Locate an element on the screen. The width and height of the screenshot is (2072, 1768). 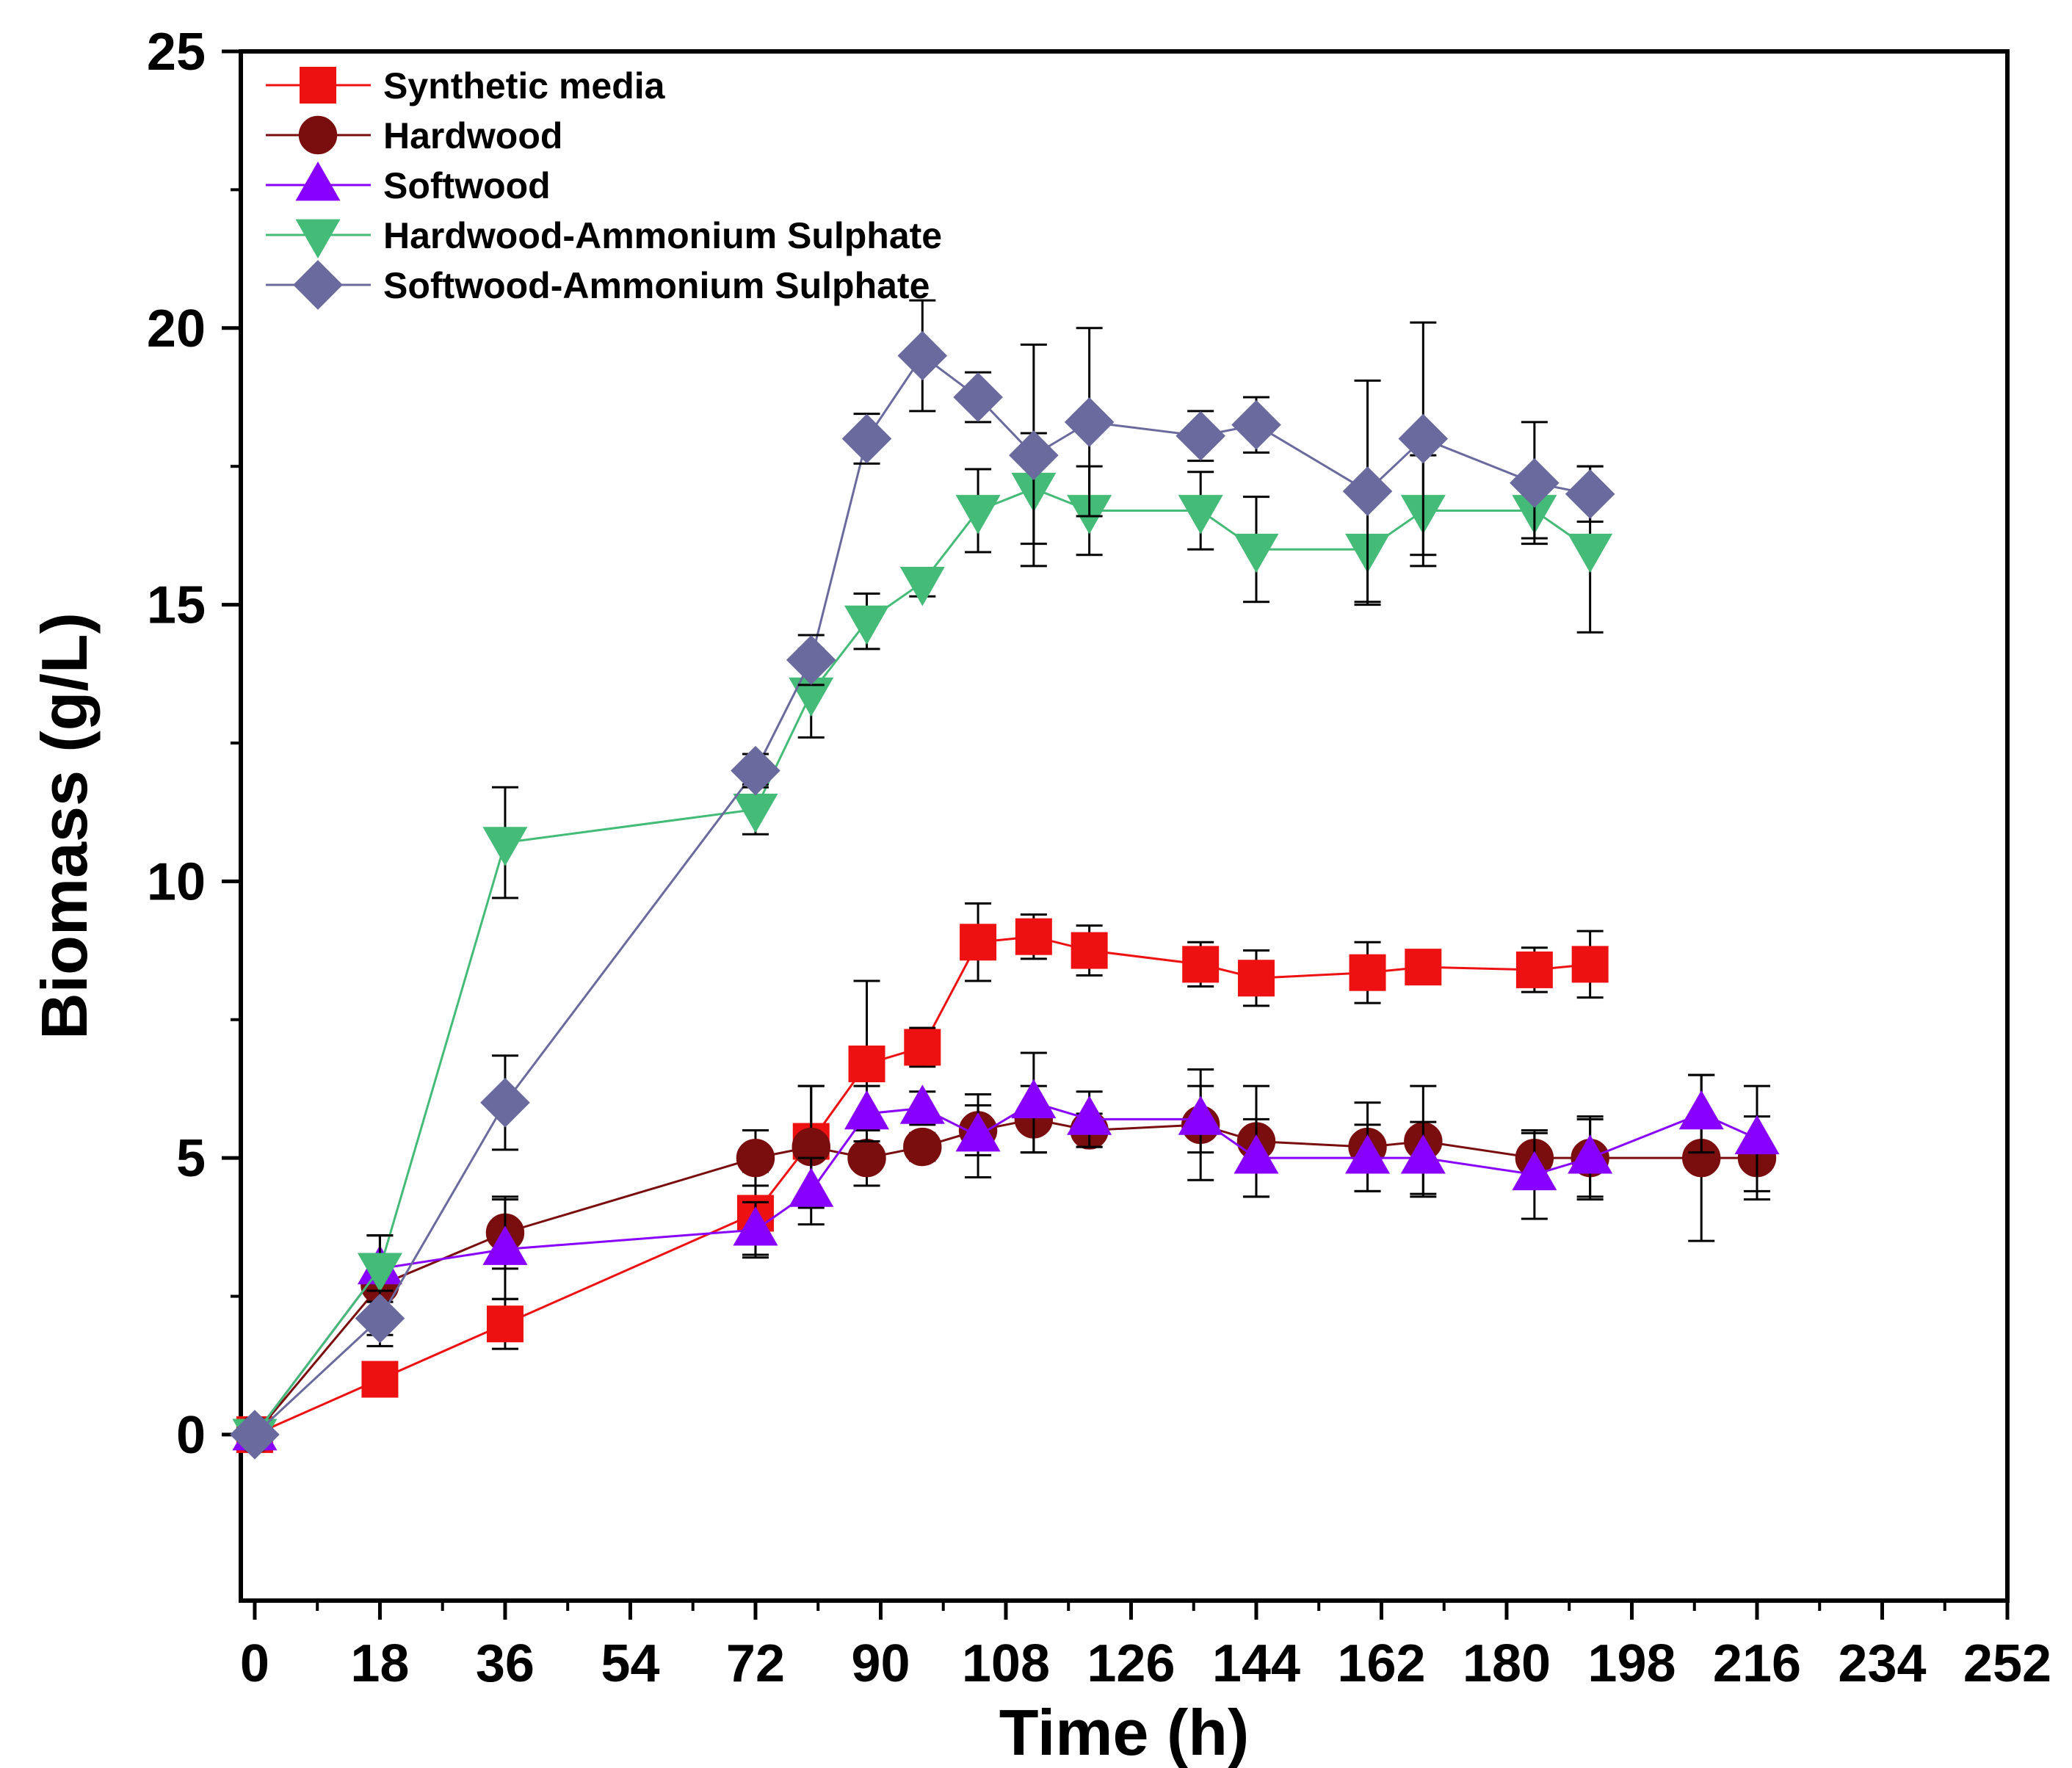
x-tick-label: 252 is located at coordinates (2007, 1663).